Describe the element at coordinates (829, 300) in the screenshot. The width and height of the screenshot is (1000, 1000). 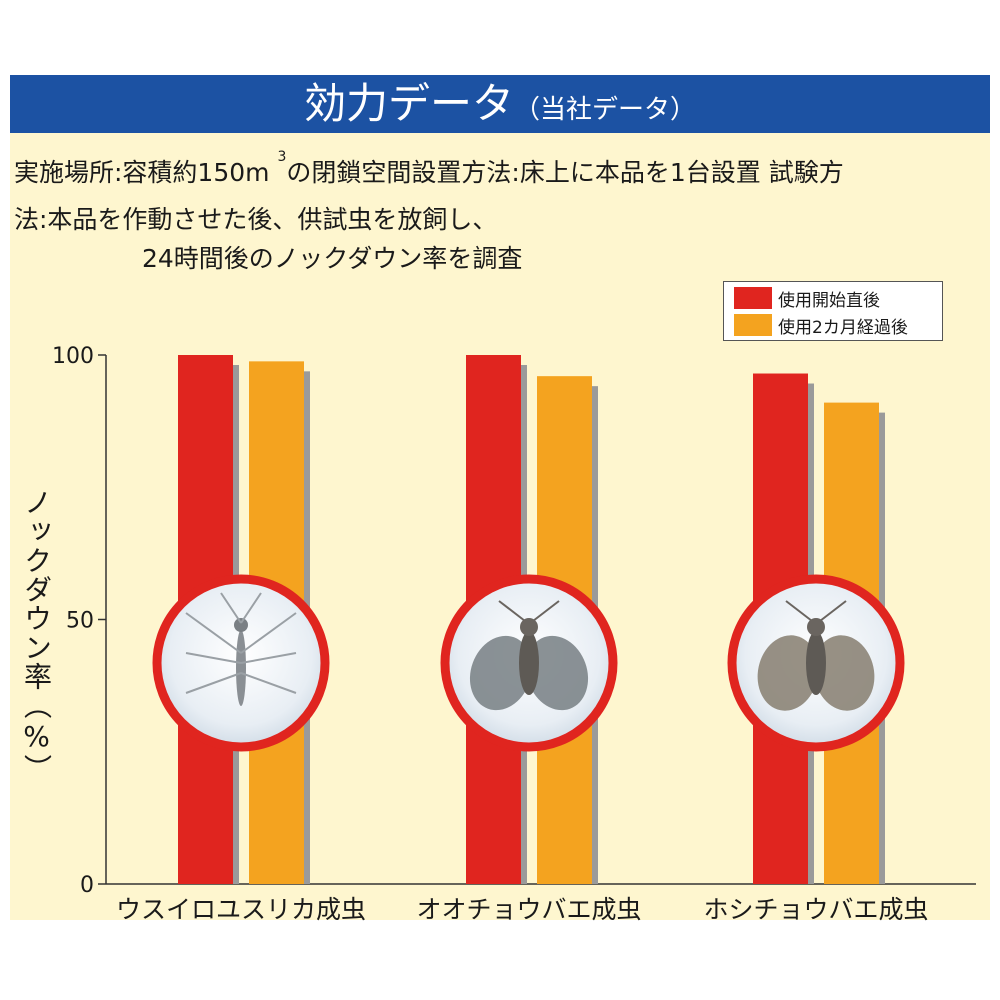
I see `legend-label-series1: 使用開始直後` at that location.